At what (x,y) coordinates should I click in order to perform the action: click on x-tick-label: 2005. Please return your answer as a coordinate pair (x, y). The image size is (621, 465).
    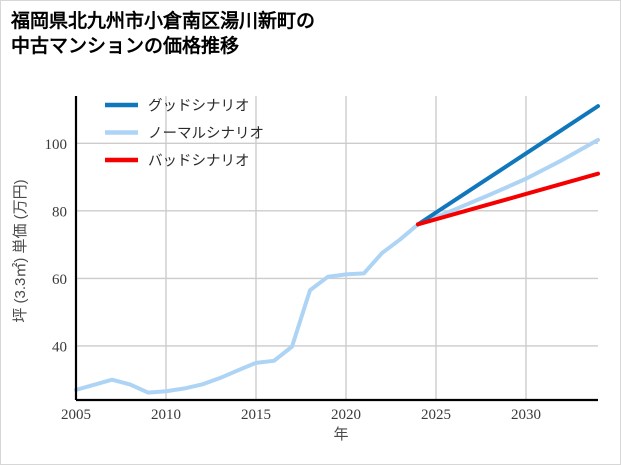
    Looking at the image, I should click on (76, 415).